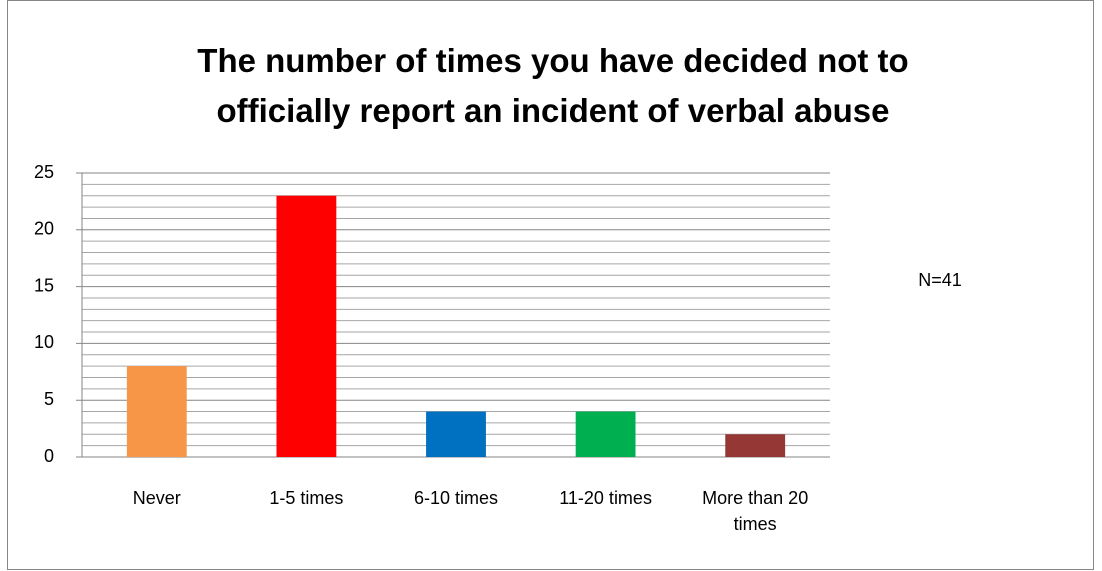 The height and width of the screenshot is (571, 1102). What do you see at coordinates (44, 229) in the screenshot?
I see `y-tick-label: 20` at bounding box center [44, 229].